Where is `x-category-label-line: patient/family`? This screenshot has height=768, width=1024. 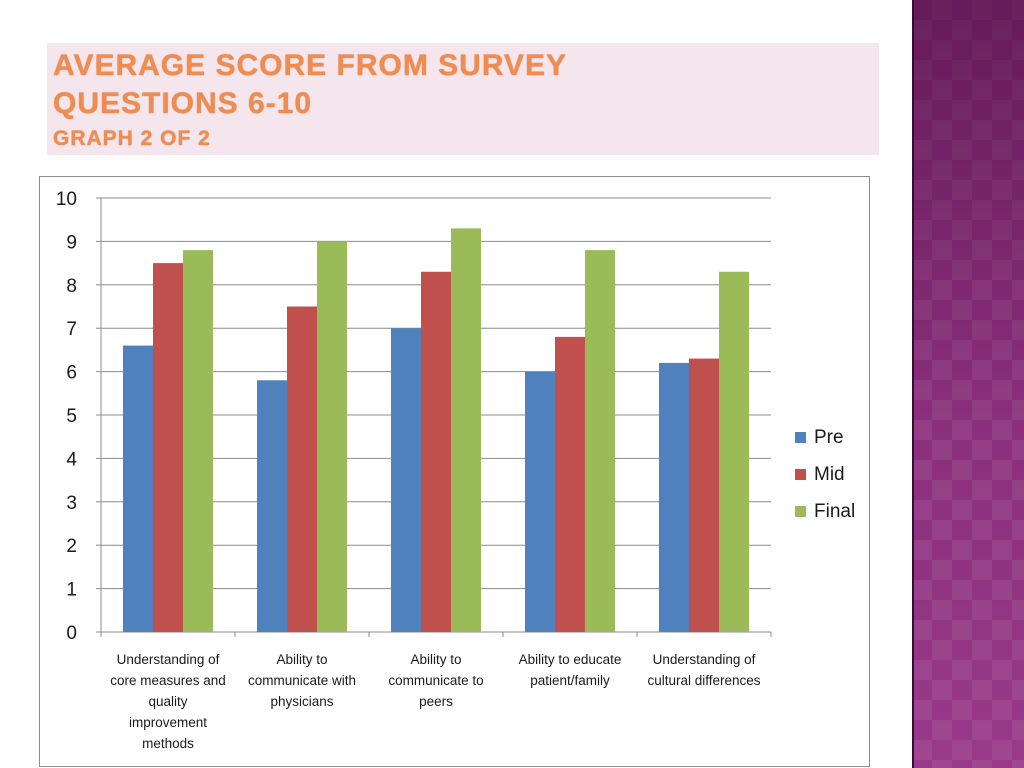
x-category-label-line: patient/family is located at coordinates (570, 680).